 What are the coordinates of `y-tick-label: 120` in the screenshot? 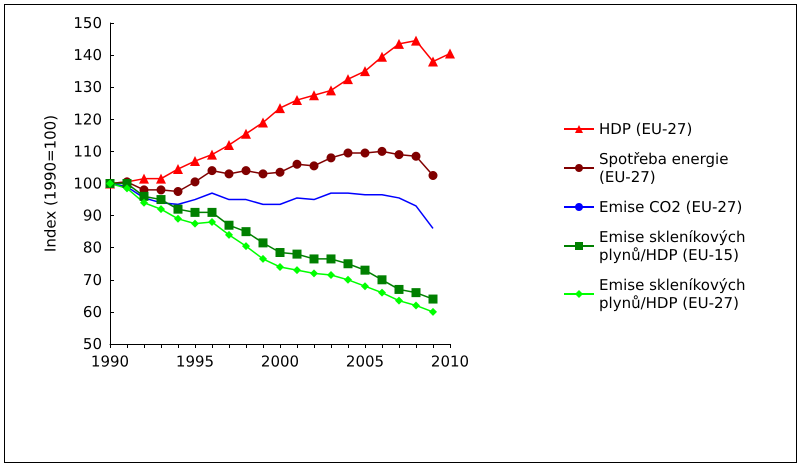 It's located at (87, 119).